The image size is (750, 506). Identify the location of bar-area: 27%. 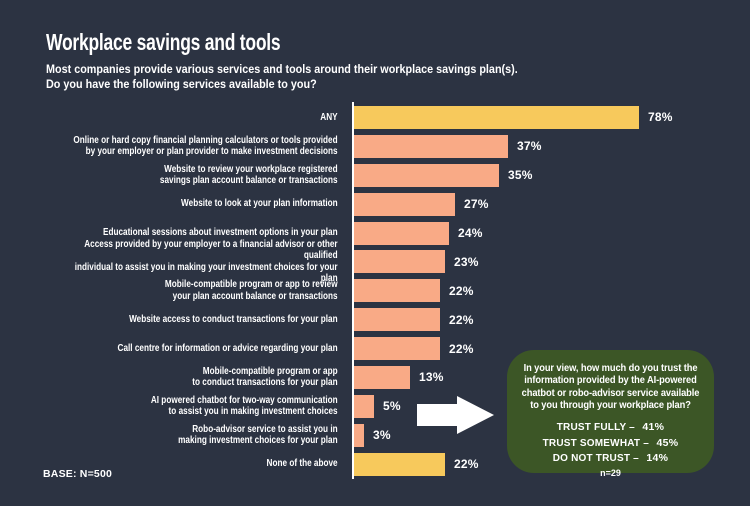
(421, 204).